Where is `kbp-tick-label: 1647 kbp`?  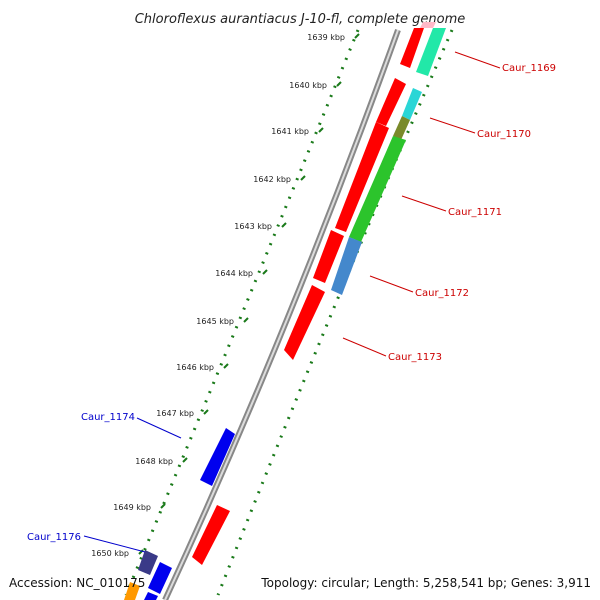
kbp-tick-label: 1647 kbp is located at coordinates (175, 413).